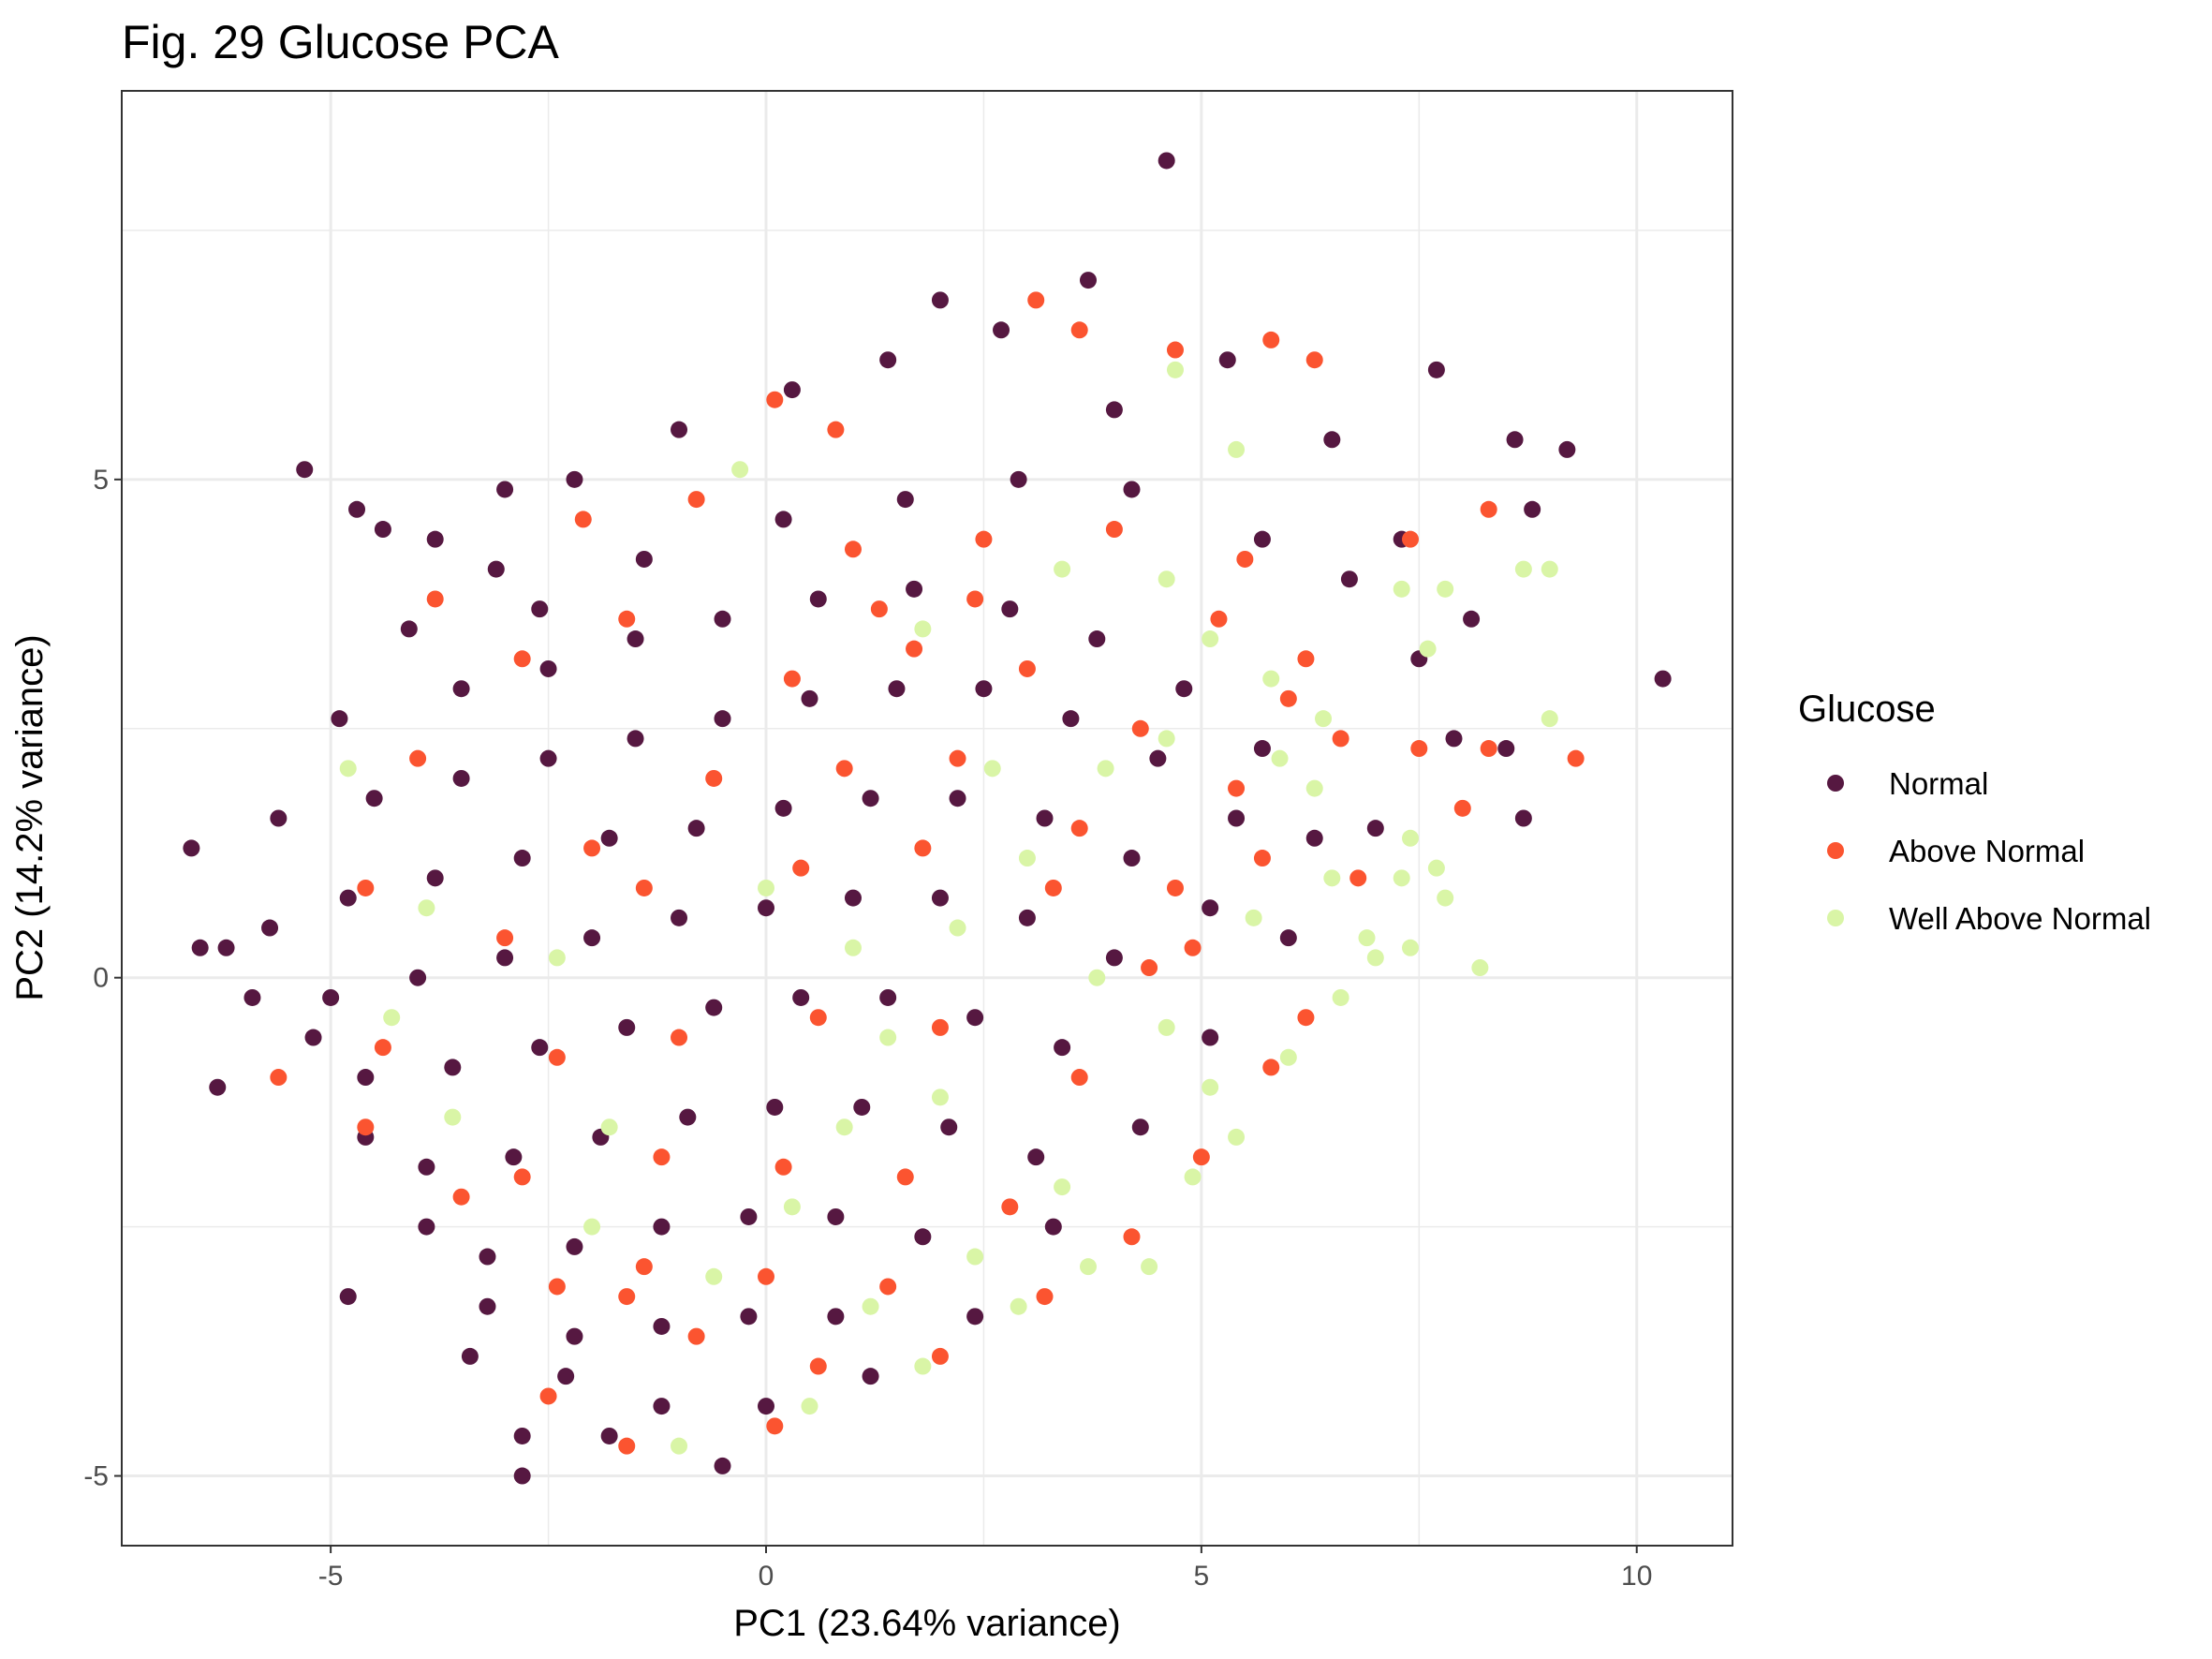 Image resolution: width=2212 pixels, height=1659 pixels. I want to click on y-axis-ticks: -5 0 5, so click(102, 979).